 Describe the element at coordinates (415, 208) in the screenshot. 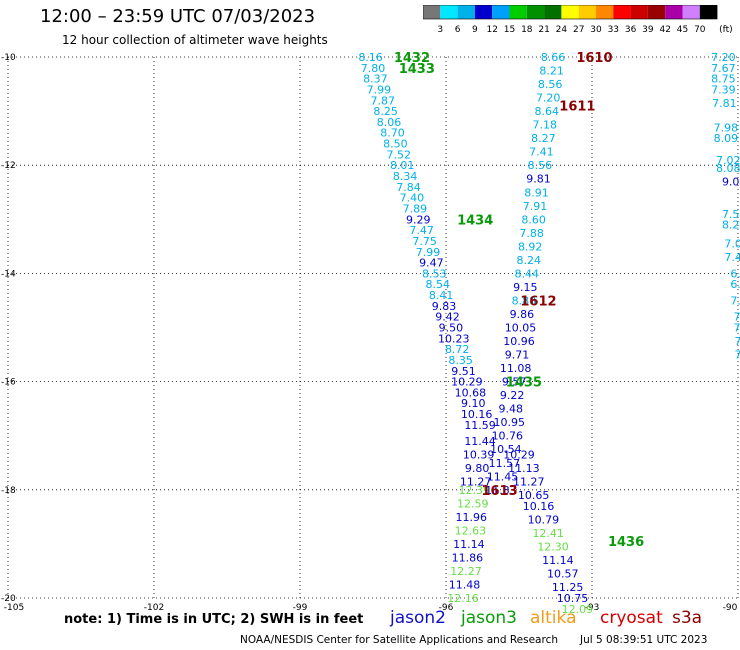

I see `wave-height-value: 7.89` at that location.